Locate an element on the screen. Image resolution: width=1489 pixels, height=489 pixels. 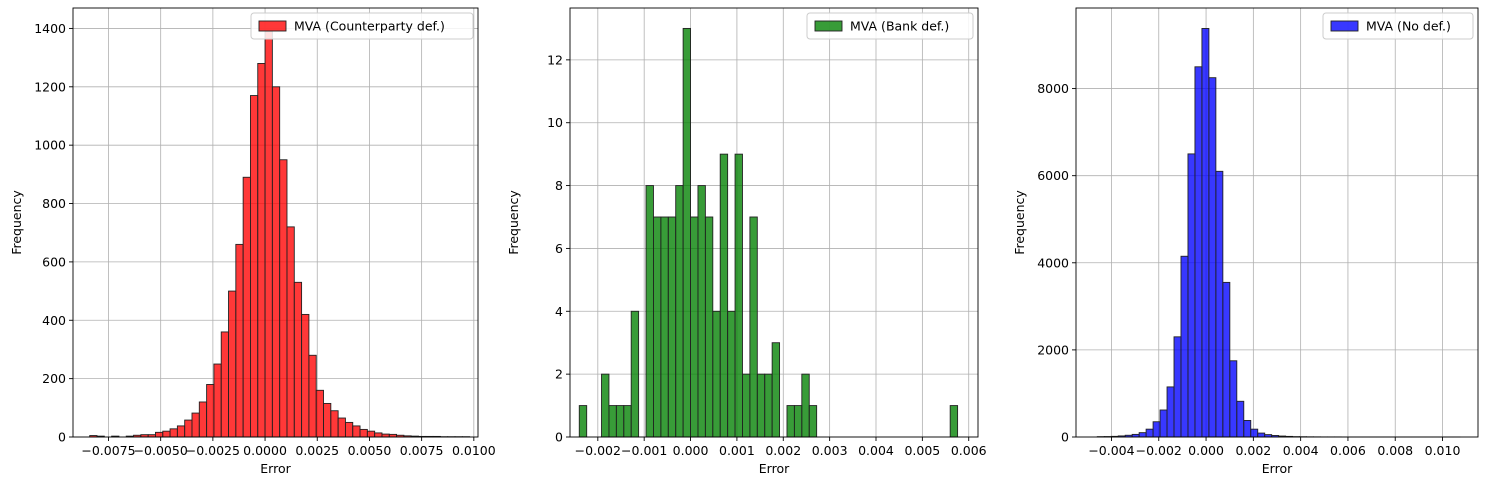
legend-label: MVA (No def.) is located at coordinates (1408, 26).